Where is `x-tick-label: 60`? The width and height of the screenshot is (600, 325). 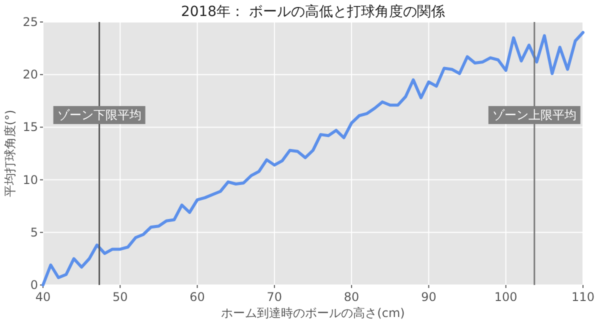
x-tick-label: 60 is located at coordinates (197, 297).